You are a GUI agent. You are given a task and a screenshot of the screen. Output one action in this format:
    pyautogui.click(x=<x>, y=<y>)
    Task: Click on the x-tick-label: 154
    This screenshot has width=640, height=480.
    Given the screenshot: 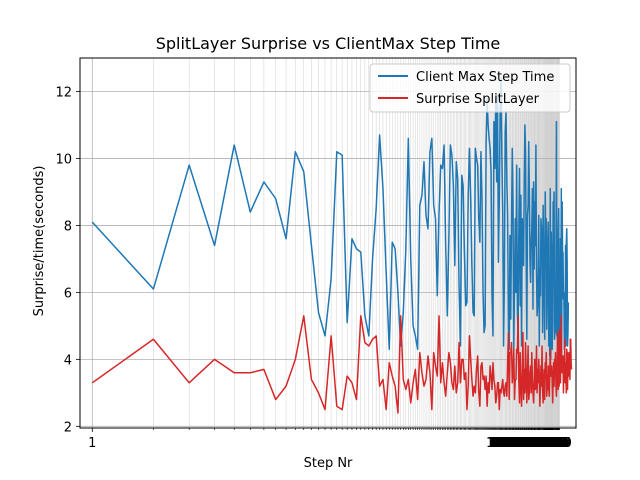 What is the action you would take?
    pyautogui.click(x=536, y=443)
    